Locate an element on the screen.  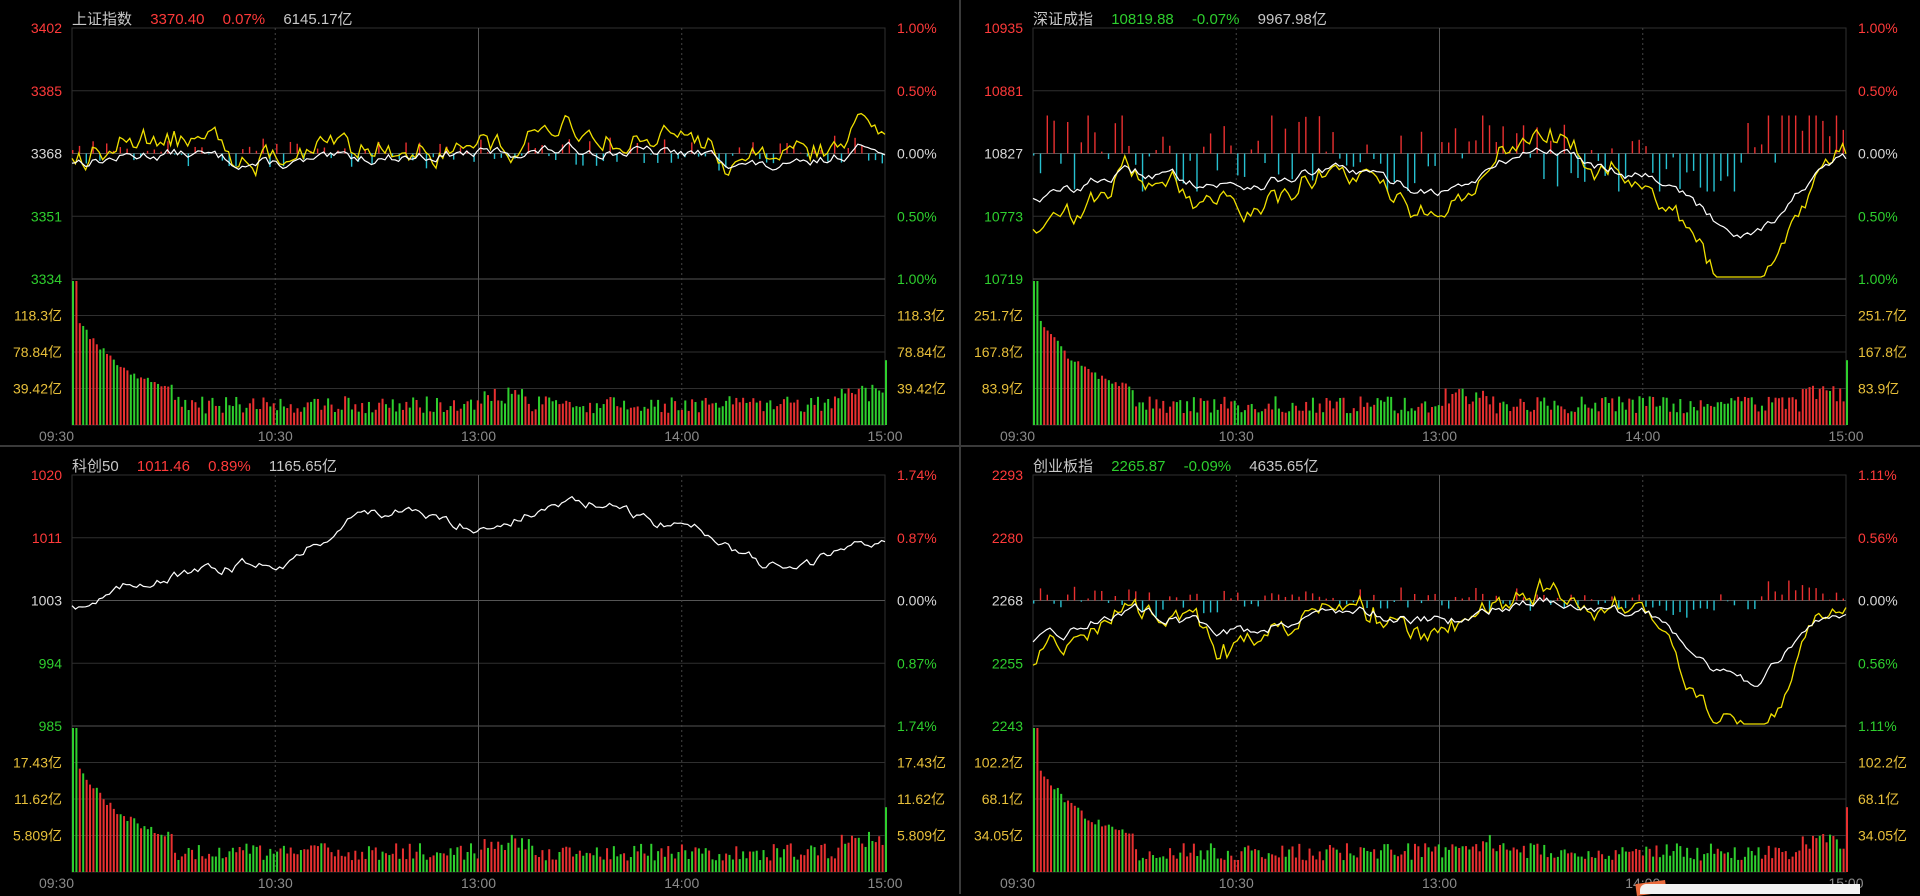
price-tick-label: 1020 is located at coordinates (46, 475).